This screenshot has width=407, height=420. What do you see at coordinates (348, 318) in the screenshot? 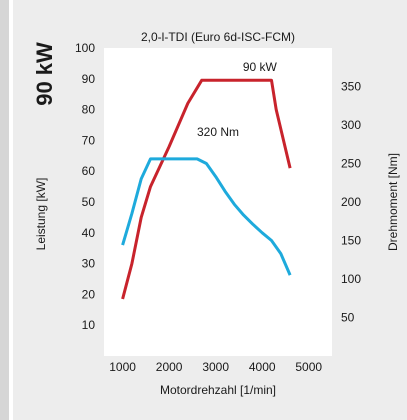
I see `right-tick-label: 50` at bounding box center [348, 318].